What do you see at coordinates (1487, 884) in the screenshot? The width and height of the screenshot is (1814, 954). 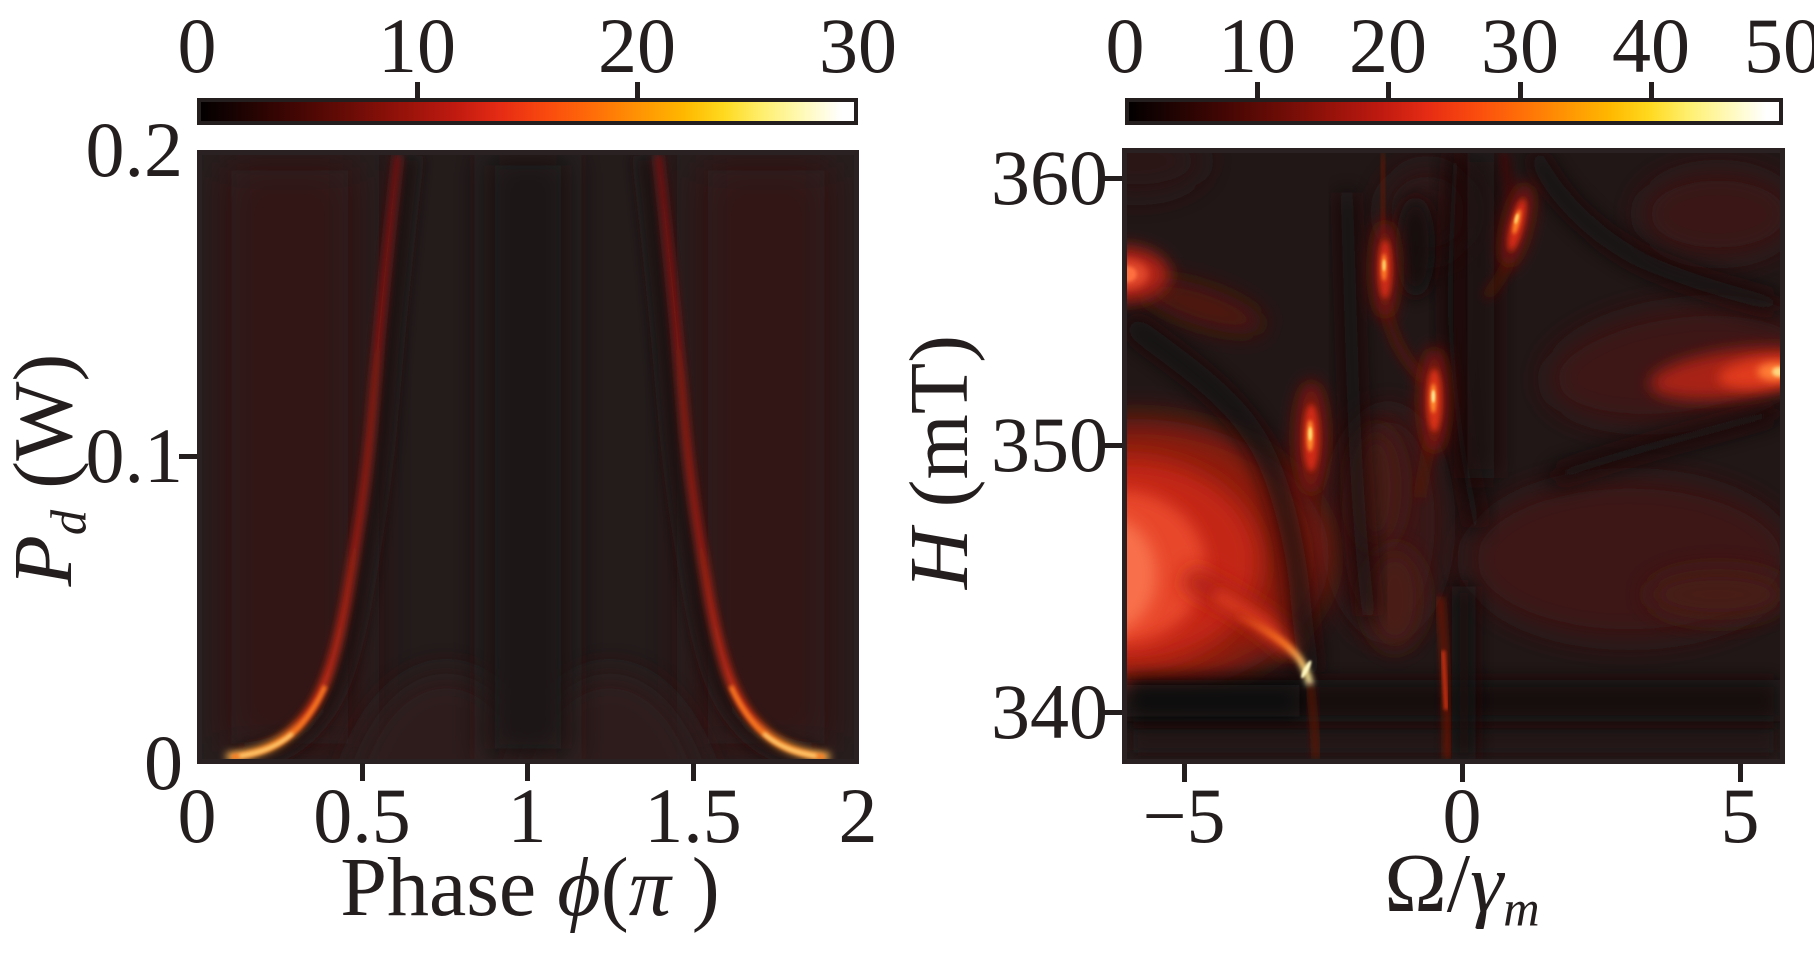 I see `gamma-symbol: γ` at bounding box center [1487, 884].